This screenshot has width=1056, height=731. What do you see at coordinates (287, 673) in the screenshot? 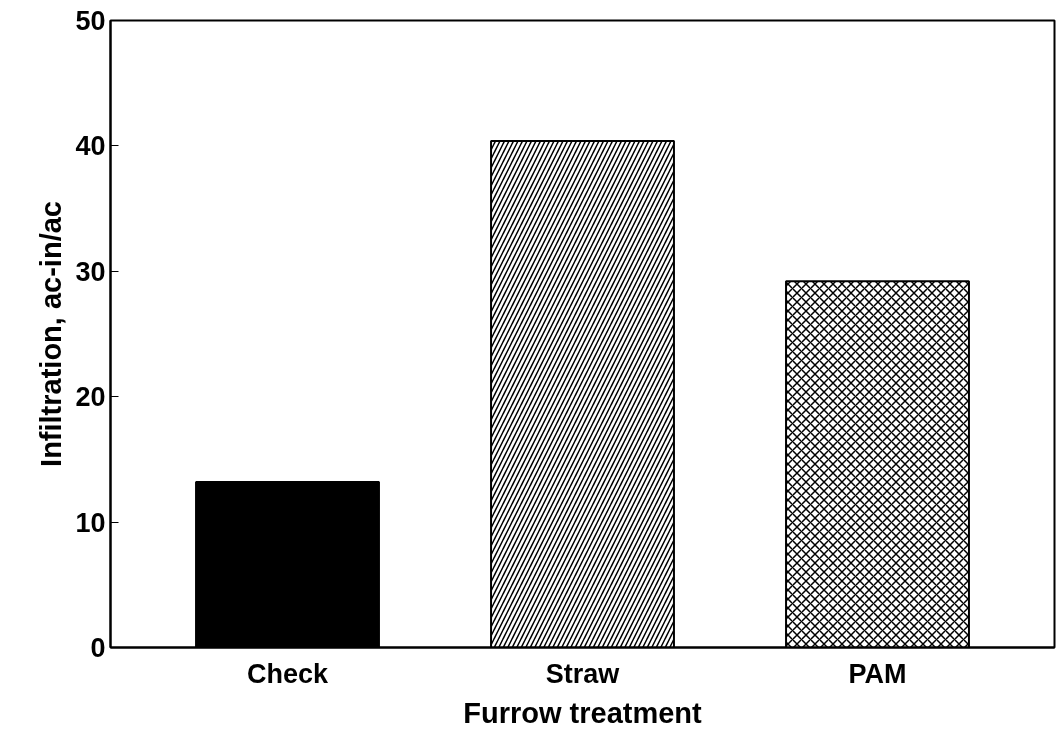
I see `x-tick-label: Check` at bounding box center [287, 673].